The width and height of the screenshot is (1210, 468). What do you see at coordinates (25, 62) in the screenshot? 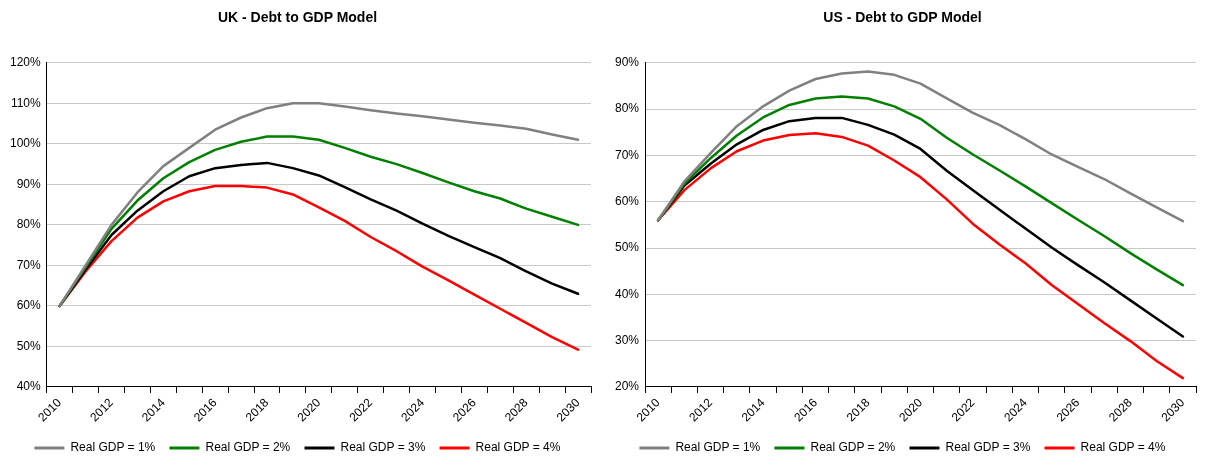
I see `y-tick-label: 120%` at bounding box center [25, 62].